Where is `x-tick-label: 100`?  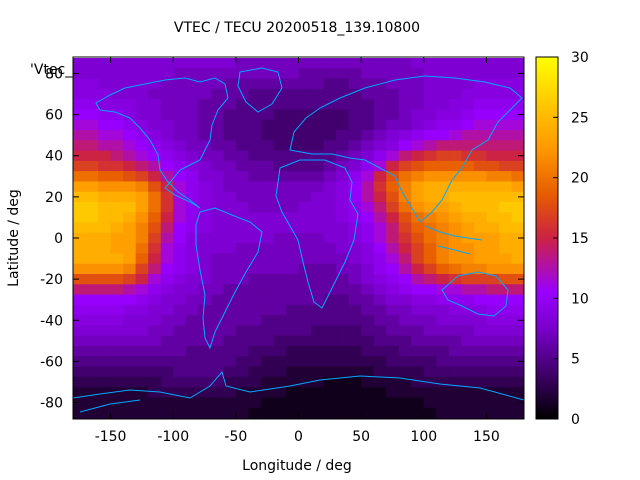 x-tick-label: 100 is located at coordinates (423, 437).